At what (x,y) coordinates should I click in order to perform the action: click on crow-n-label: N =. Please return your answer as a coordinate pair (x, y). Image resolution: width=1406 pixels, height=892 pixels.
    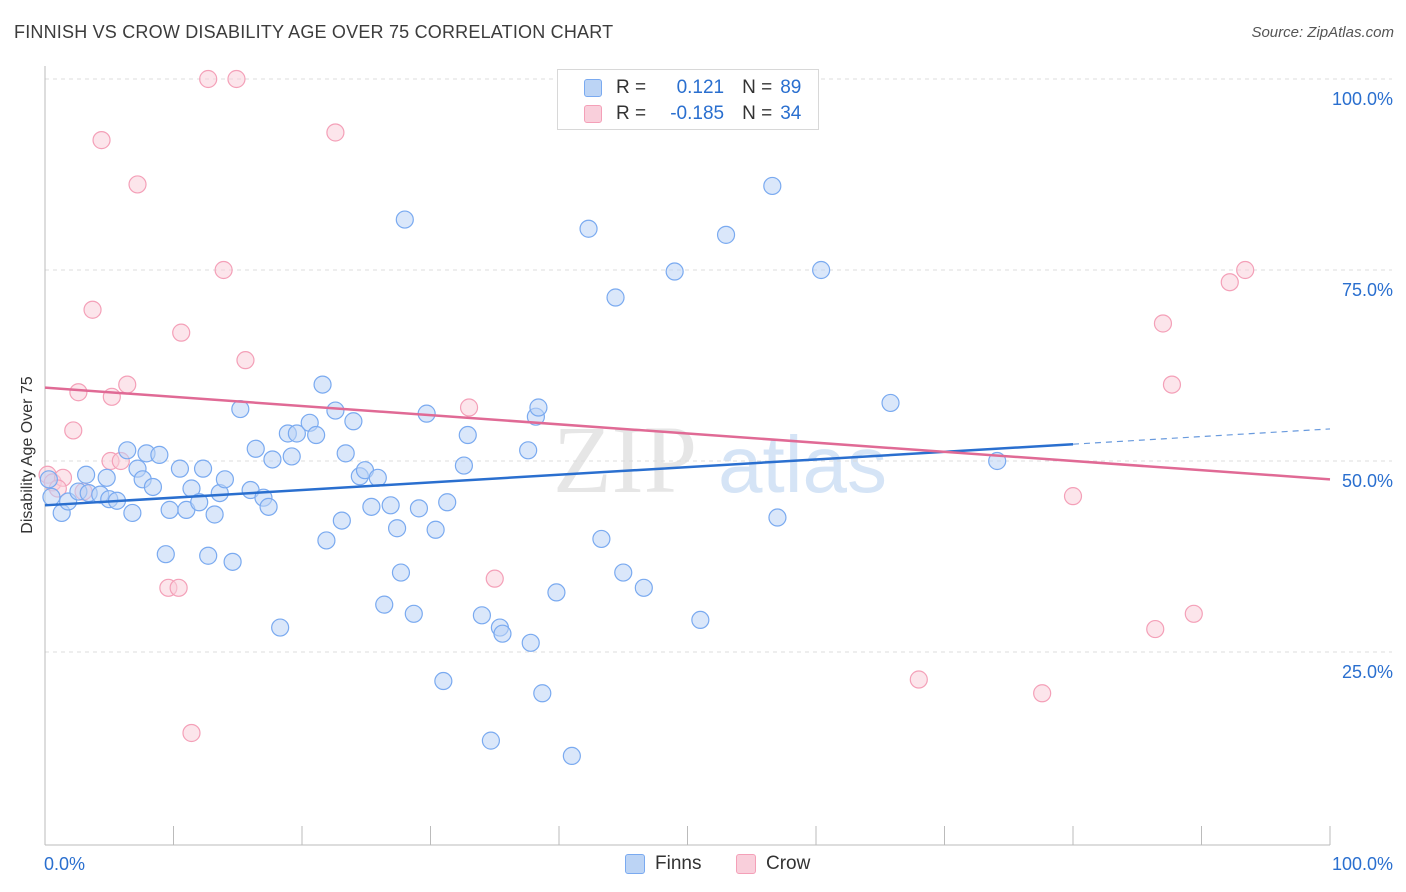
    Looking at the image, I should click on (757, 113).